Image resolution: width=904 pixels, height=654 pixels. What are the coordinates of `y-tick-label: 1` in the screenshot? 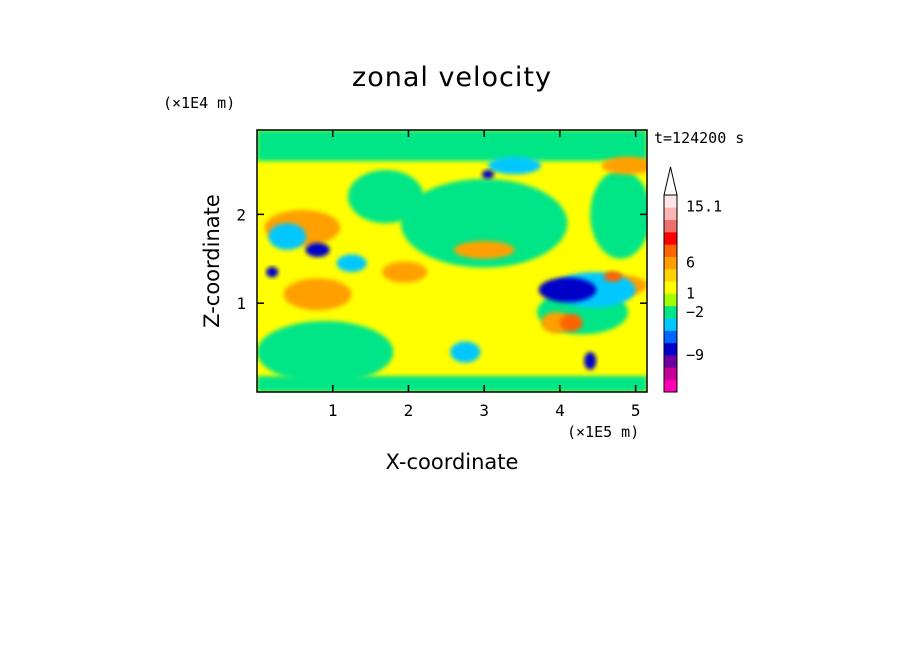 It's located at (241, 303).